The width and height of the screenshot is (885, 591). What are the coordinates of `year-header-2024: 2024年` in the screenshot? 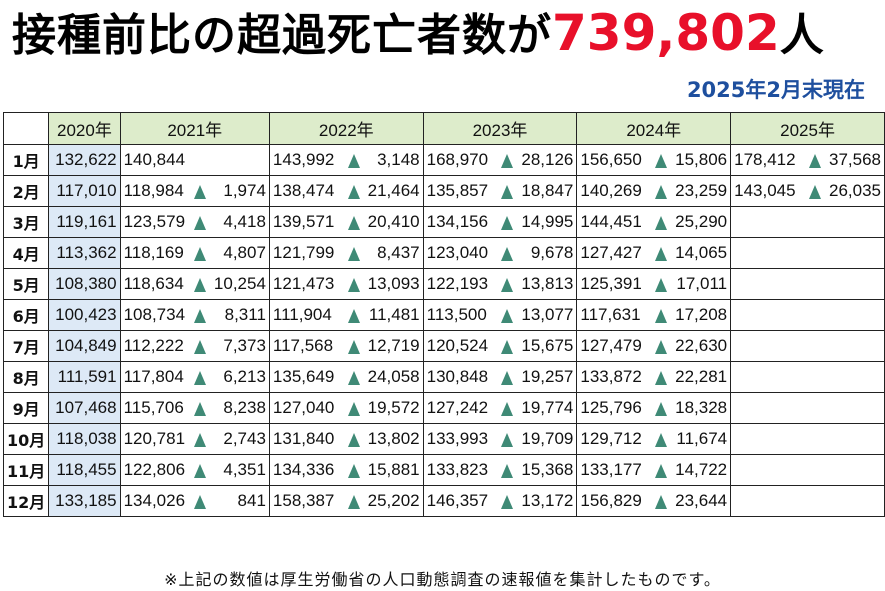 It's located at (654, 128).